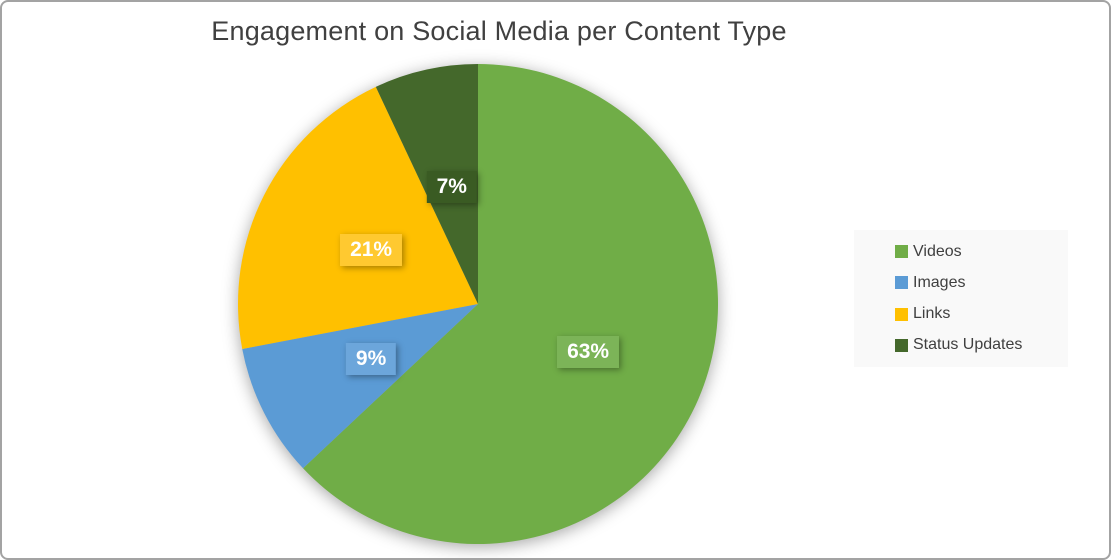 The width and height of the screenshot is (1111, 560). I want to click on legend-swatch-status-updates, so click(901, 345).